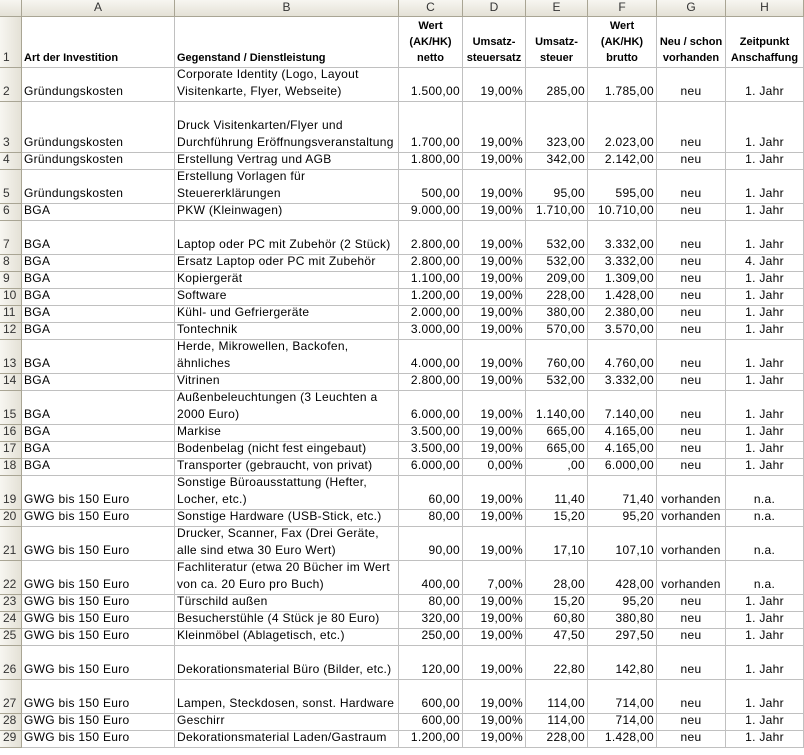  I want to click on cell: 9.000,00, so click(431, 212).